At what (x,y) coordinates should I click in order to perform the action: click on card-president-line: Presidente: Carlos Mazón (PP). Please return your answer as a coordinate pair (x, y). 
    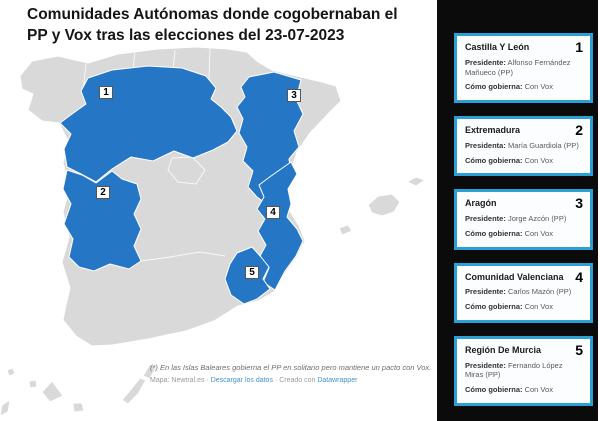
    Looking at the image, I should click on (523, 292).